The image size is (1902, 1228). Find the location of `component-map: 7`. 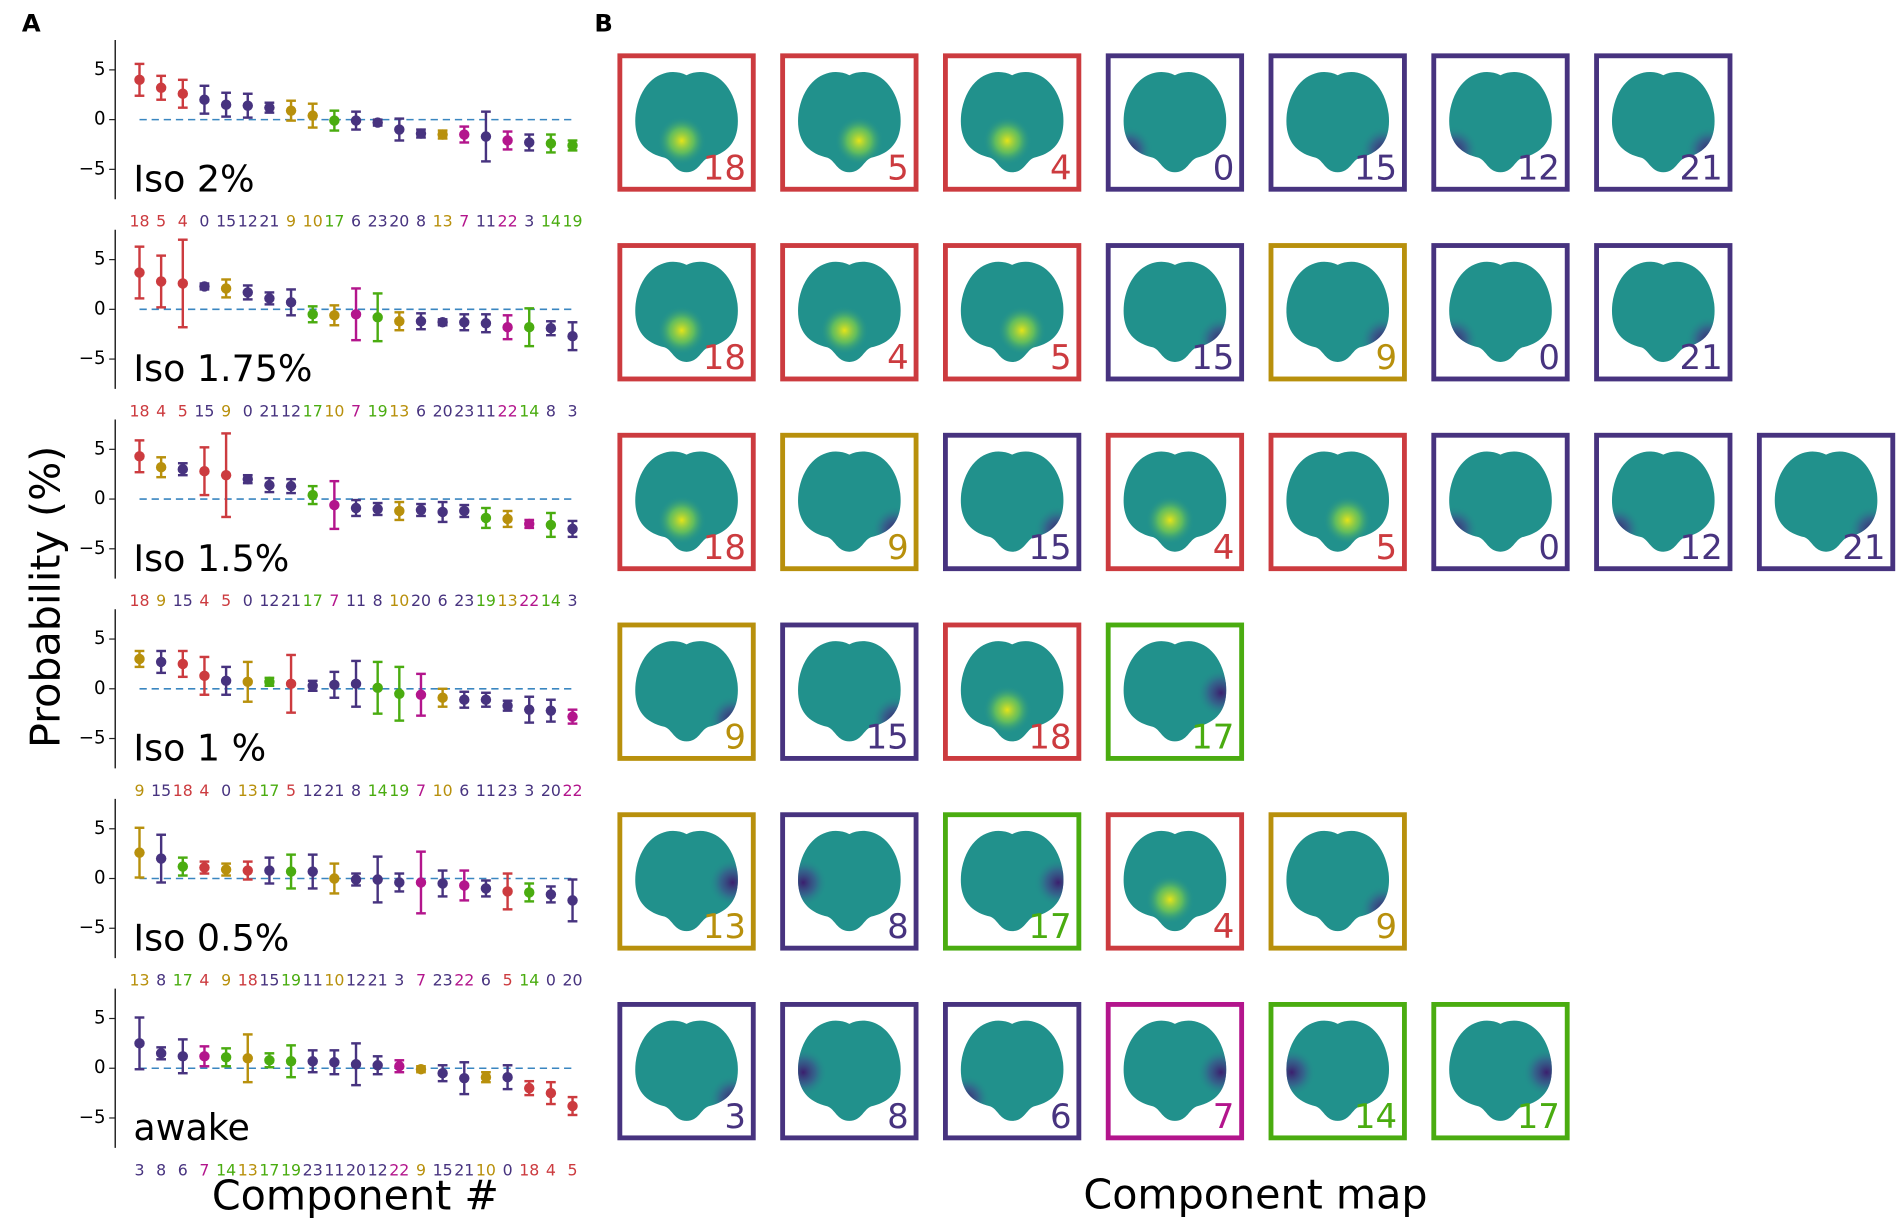

component-map: 7 is located at coordinates (1175, 1071).